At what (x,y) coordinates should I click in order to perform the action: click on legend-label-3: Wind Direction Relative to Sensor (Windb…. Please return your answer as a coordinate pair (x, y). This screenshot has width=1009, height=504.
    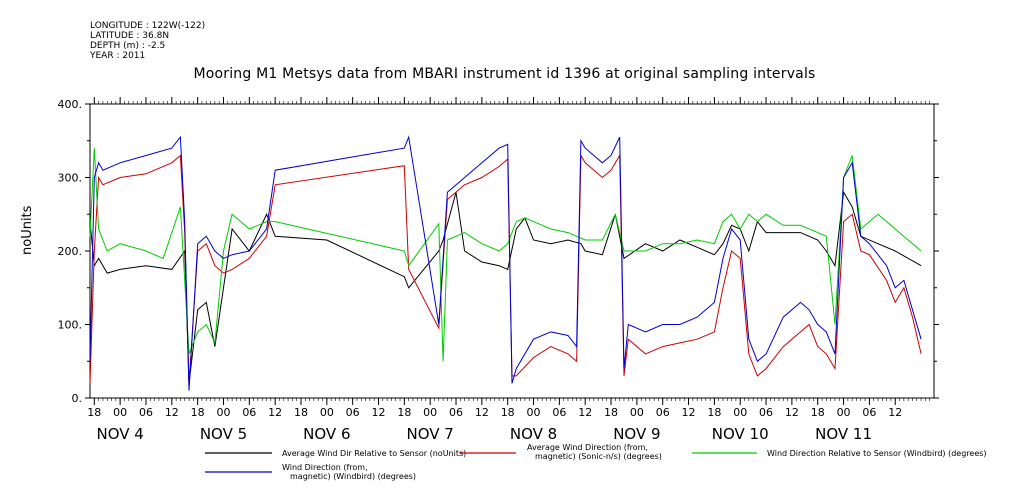
    Looking at the image, I should click on (877, 453).